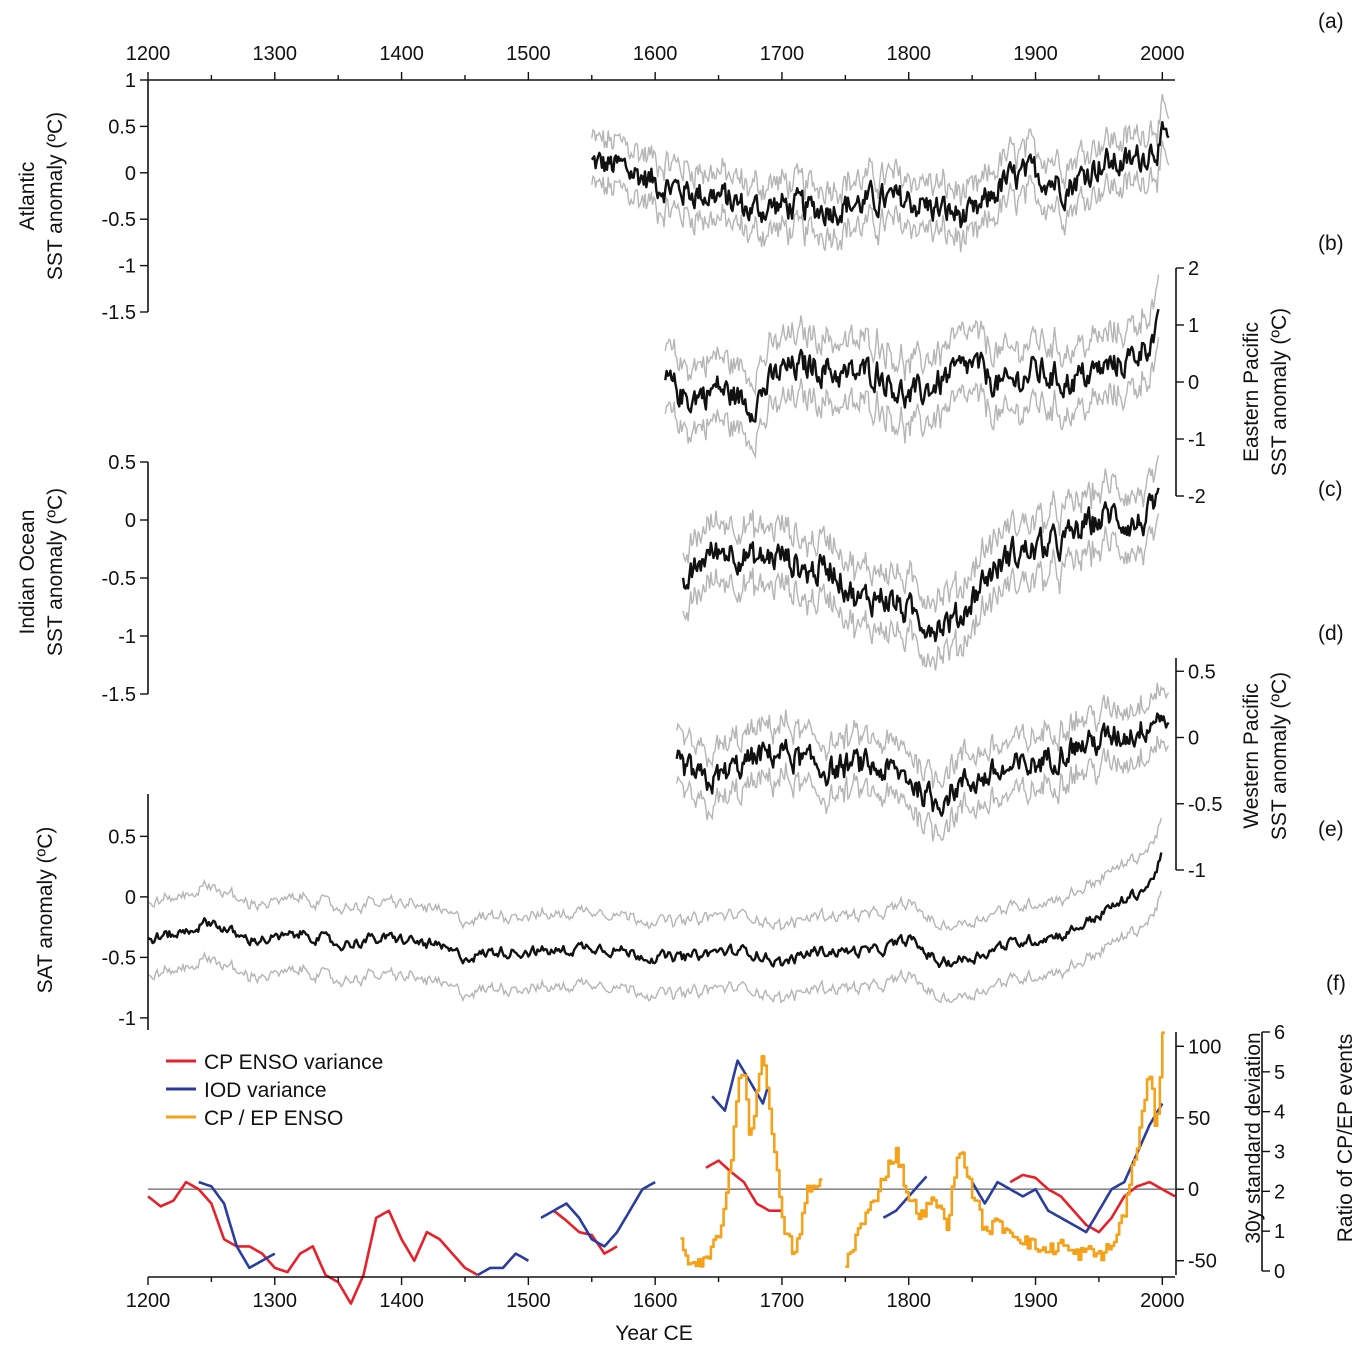  Describe the element at coordinates (1279, 1232) in the screenshot. I see `panel-f-y2-tick-label: 1` at that location.